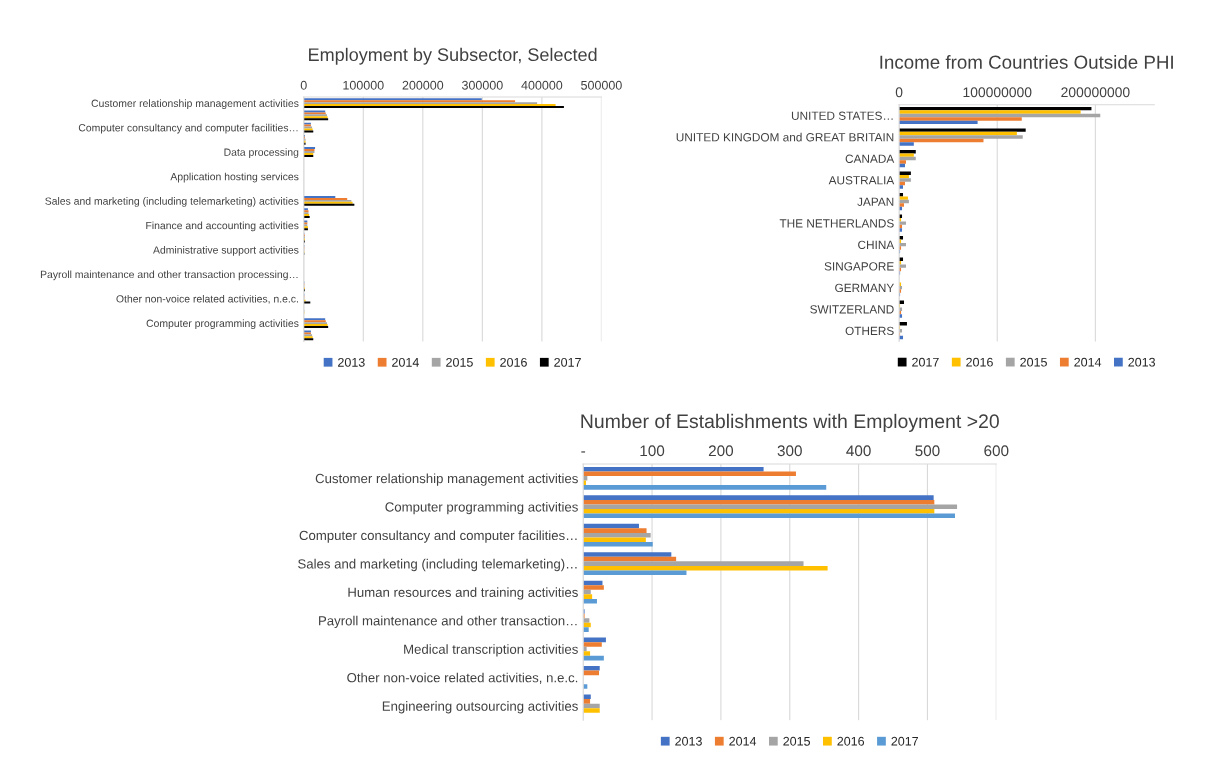 Image resolution: width=1215 pixels, height=776 pixels. I want to click on y-tick-label: AUSTRALIA, so click(861, 180).